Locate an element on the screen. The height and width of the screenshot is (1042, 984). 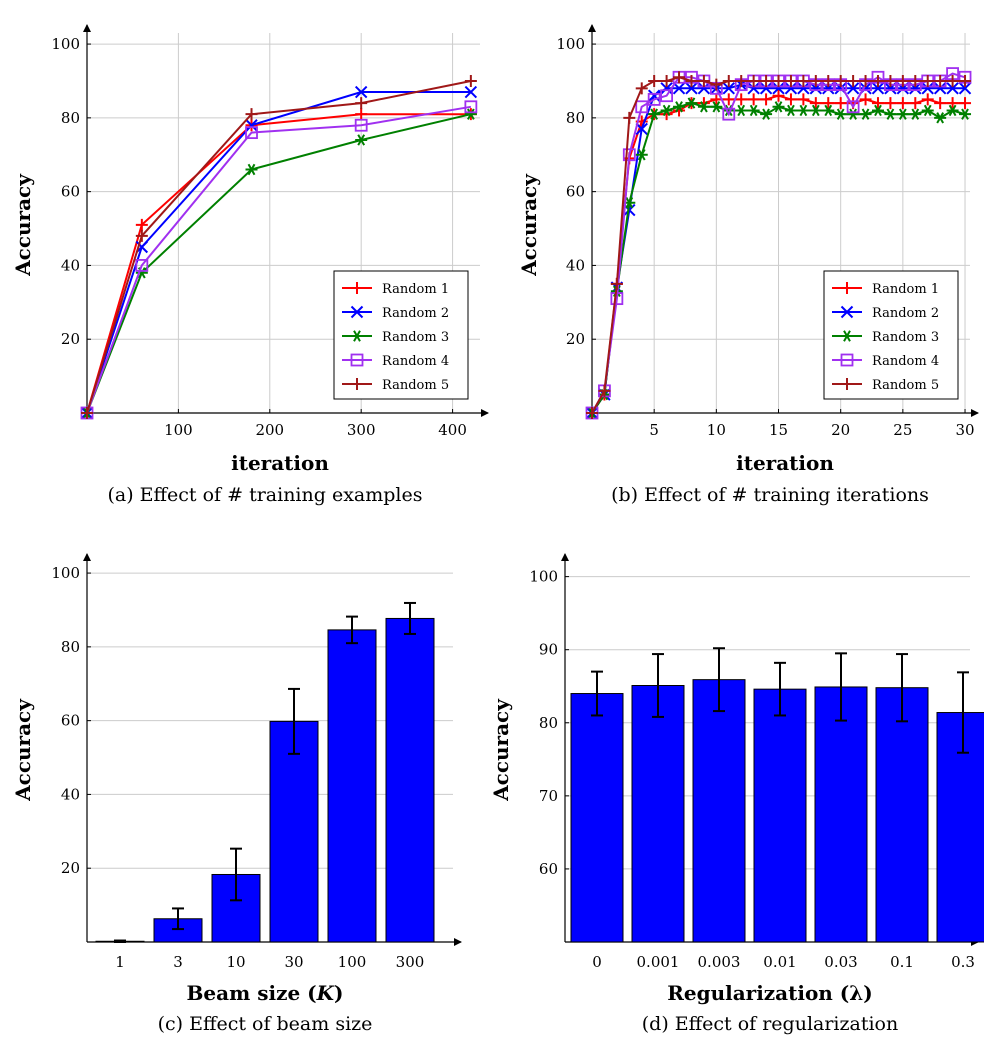
panel-a-legend-label-4: Random 4 is located at coordinates (415, 361).